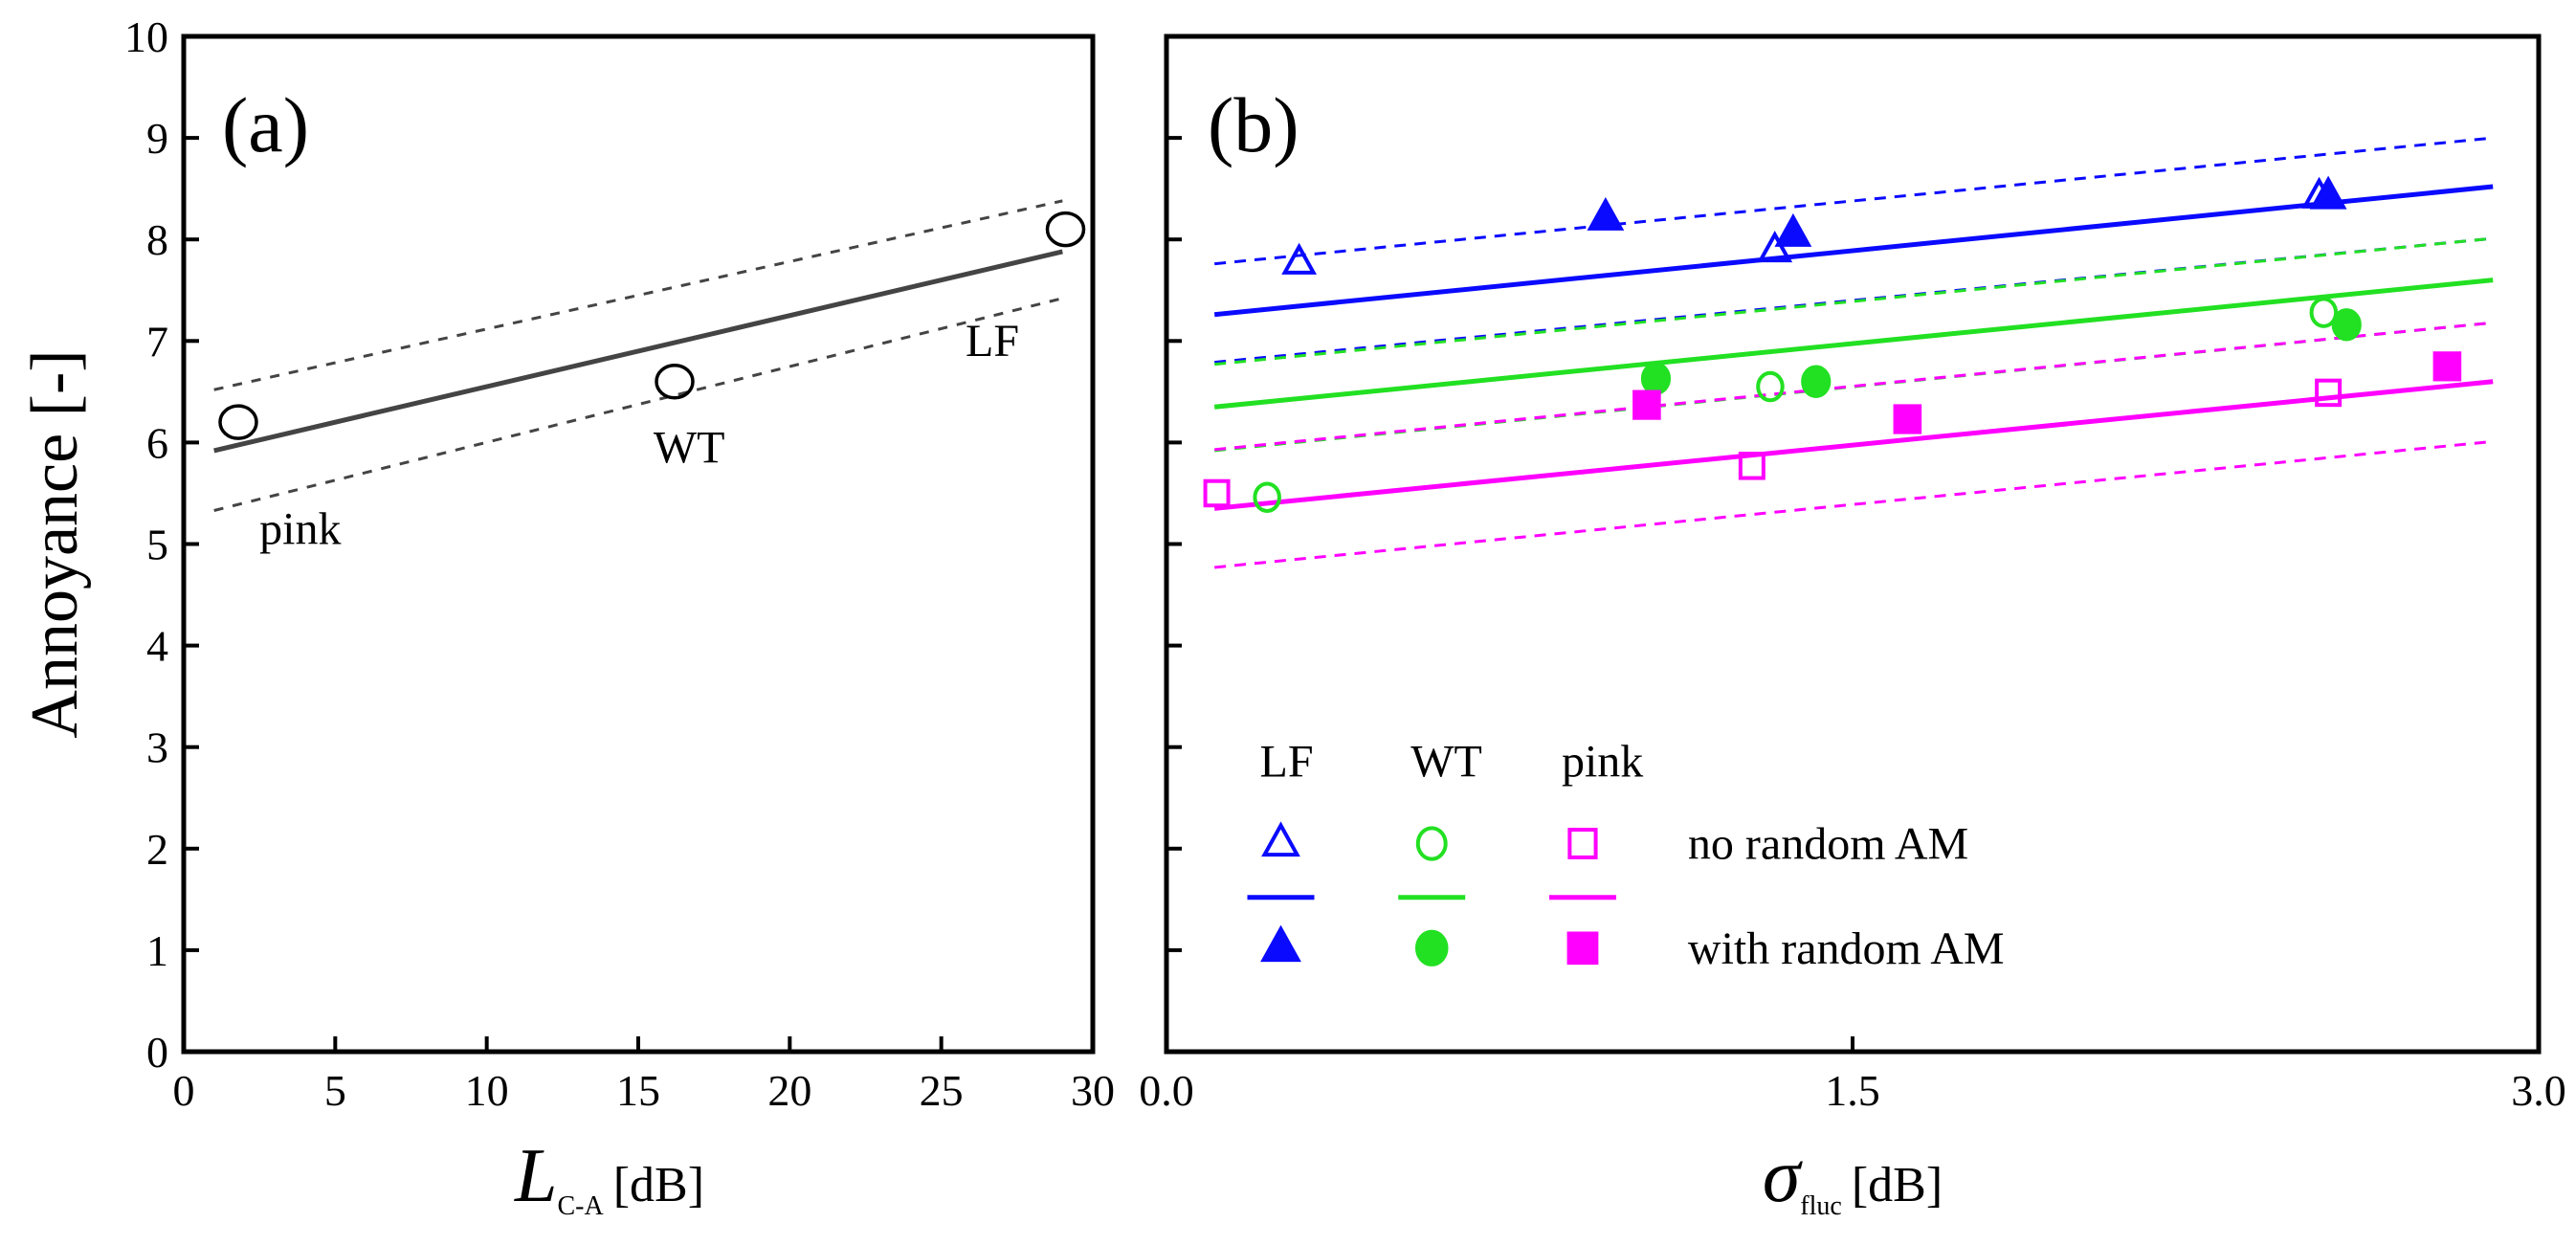 The height and width of the screenshot is (1245, 2576). I want to click on point-label-wt: WT, so click(689, 449).